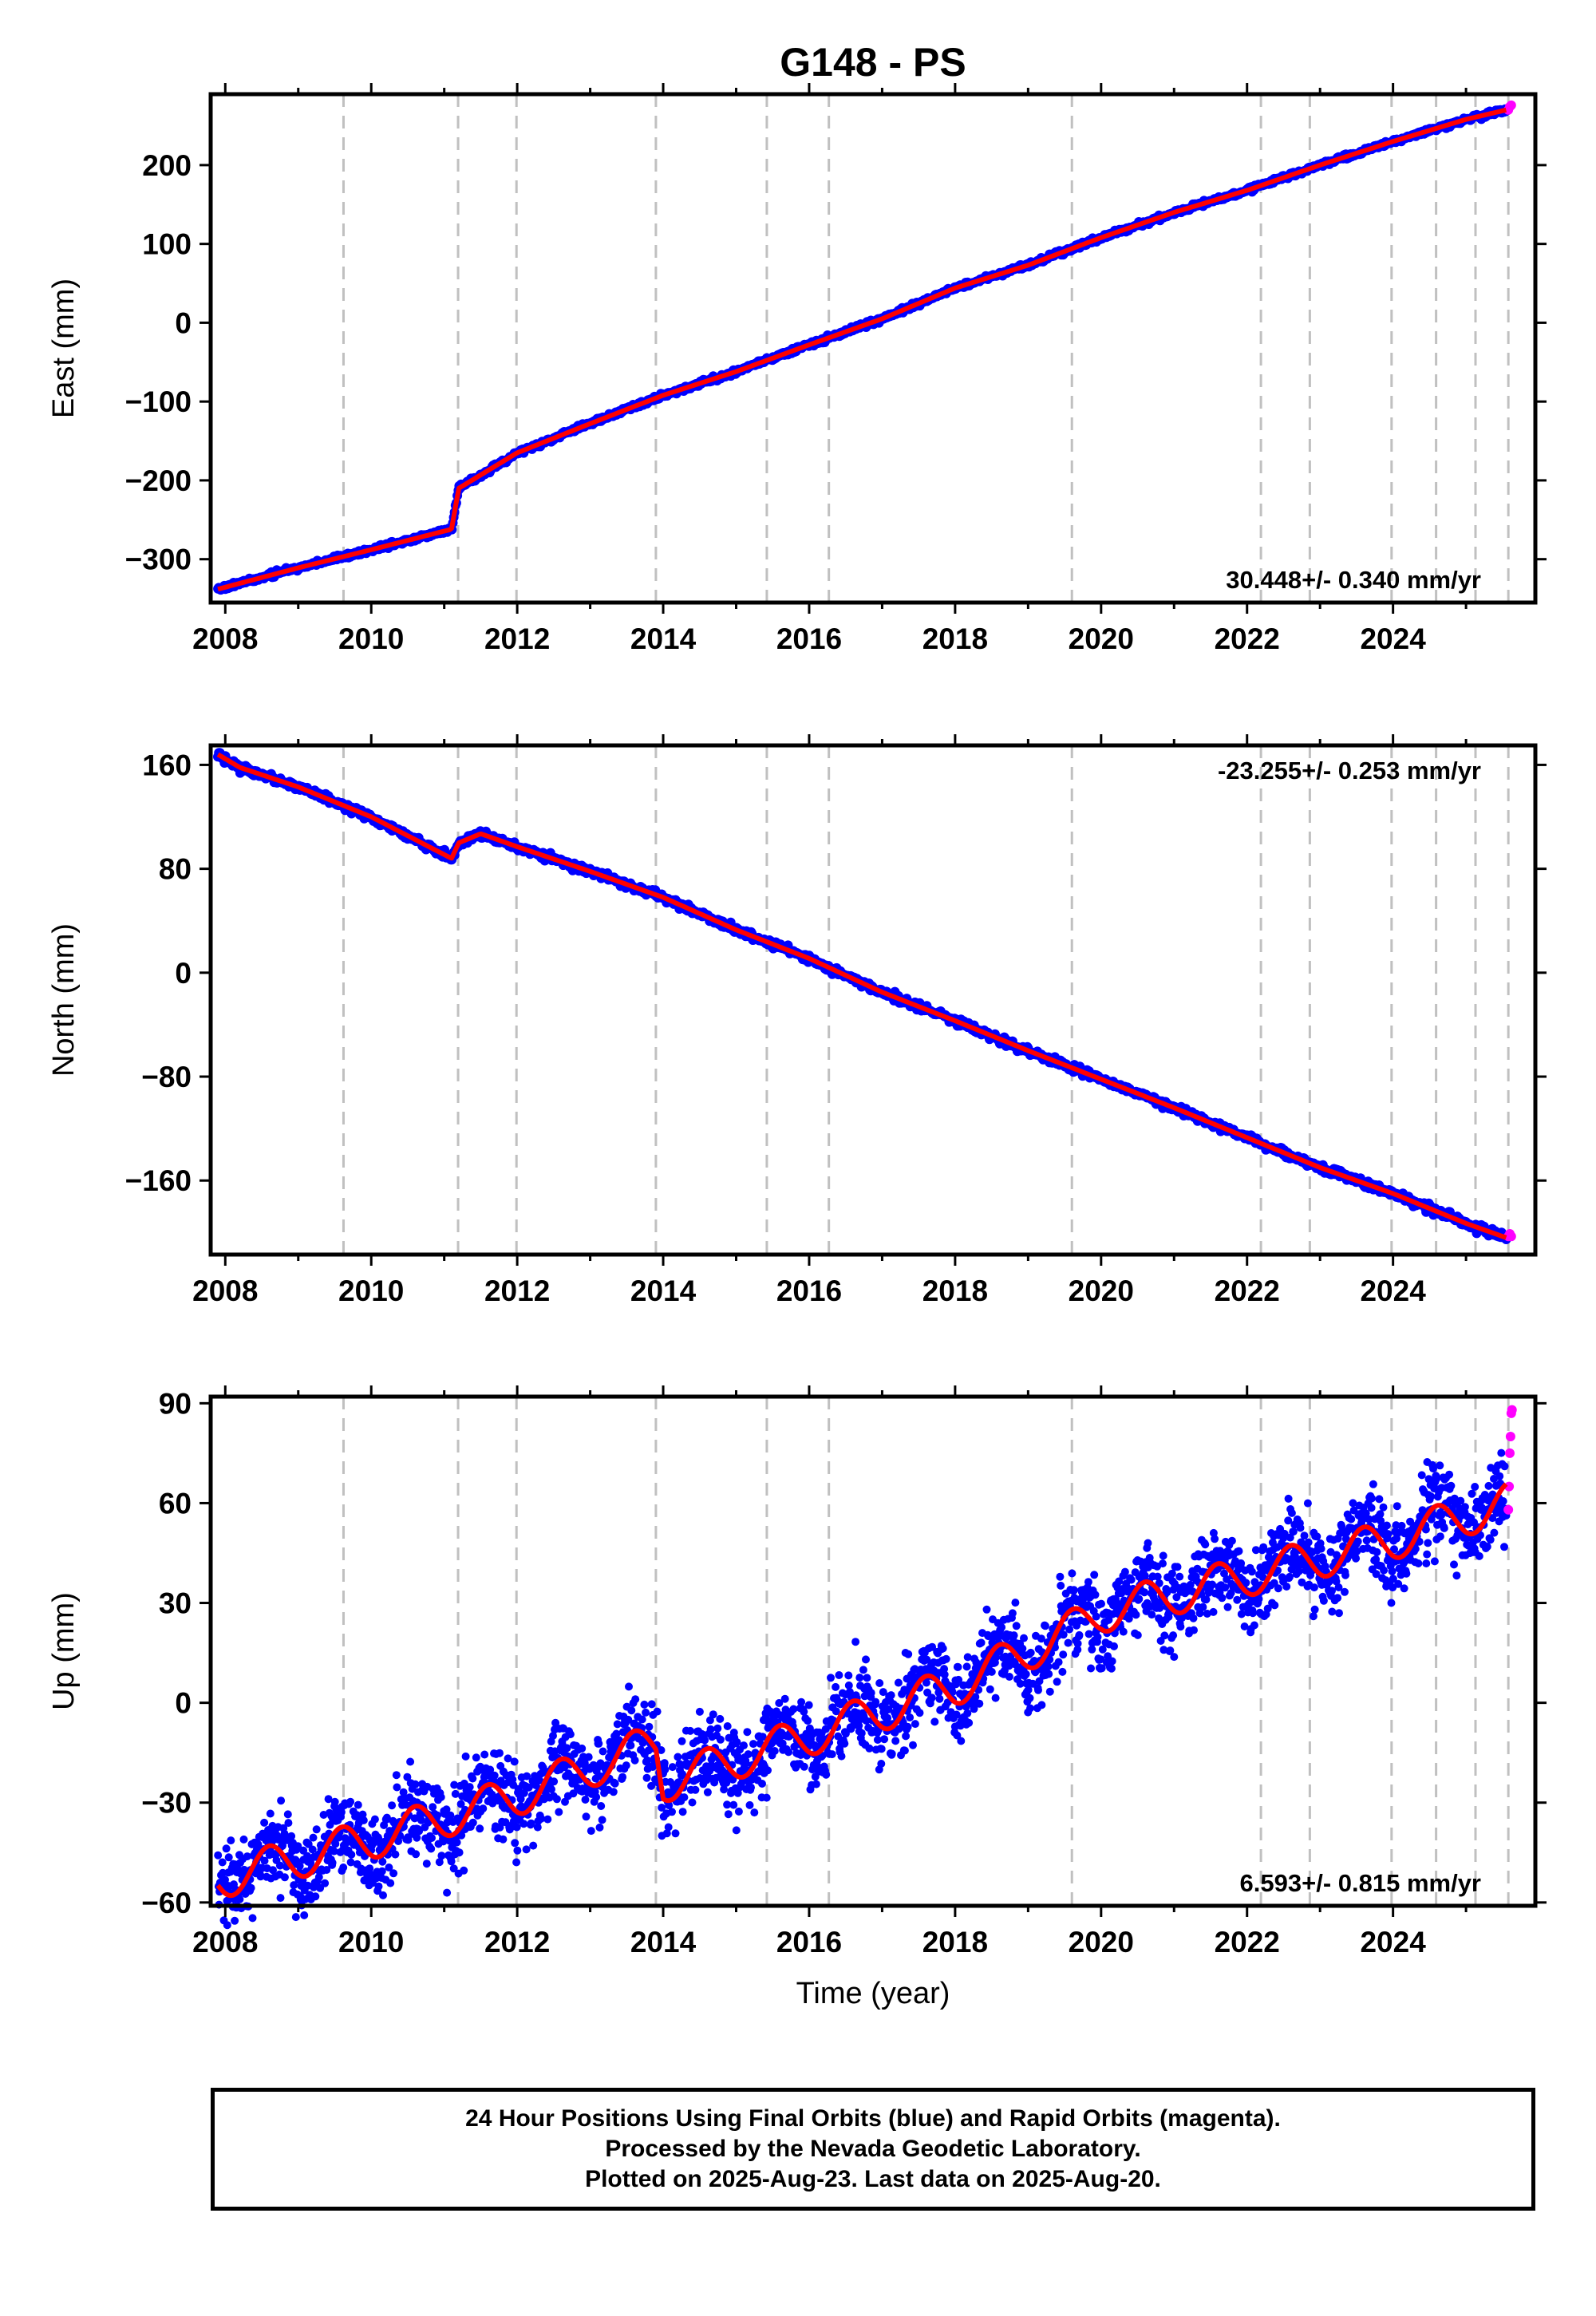  Describe the element at coordinates (1101, 638) in the screenshot. I see `east-x-tick-label: 2020` at that location.